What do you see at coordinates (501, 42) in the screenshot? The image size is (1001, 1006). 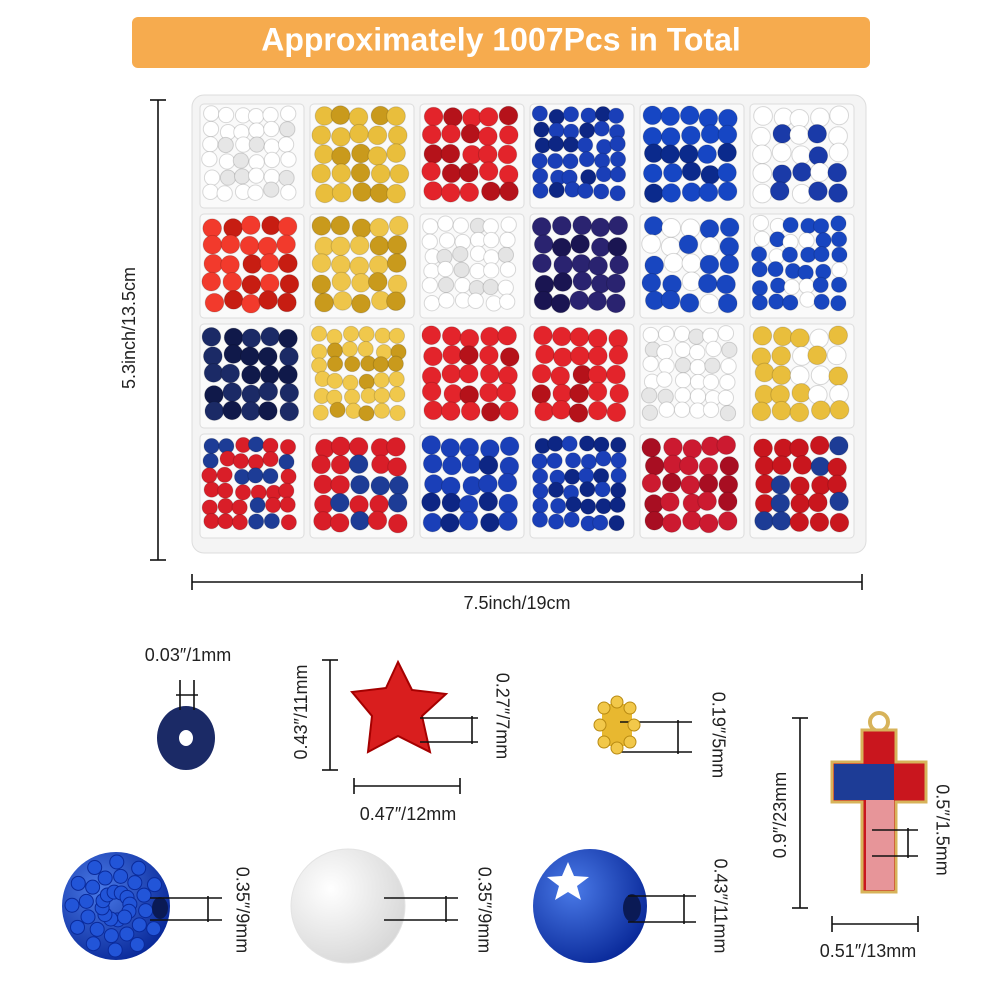 I see `title-banner` at bounding box center [501, 42].